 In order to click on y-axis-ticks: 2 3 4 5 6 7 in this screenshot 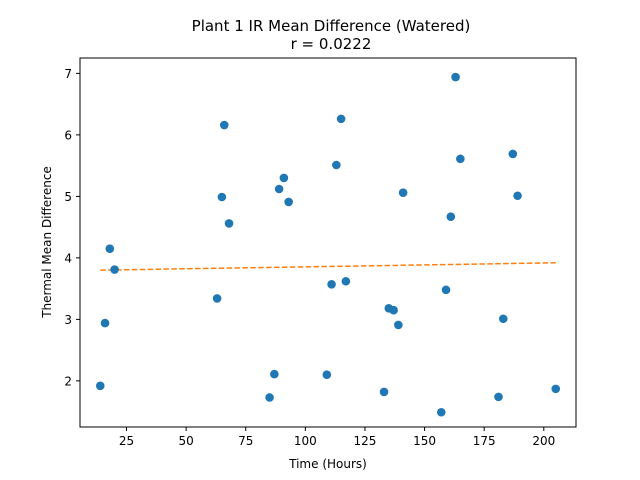, I will do `click(72, 227)`.